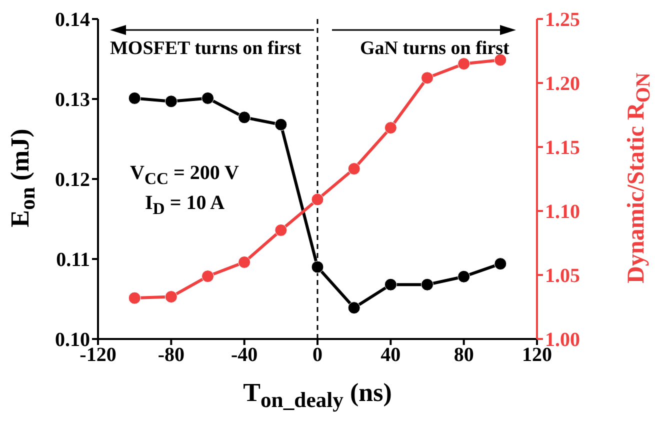 The height and width of the screenshot is (425, 655). Describe the element at coordinates (72, 100) in the screenshot. I see `y-tick-label: 0.13` at that location.